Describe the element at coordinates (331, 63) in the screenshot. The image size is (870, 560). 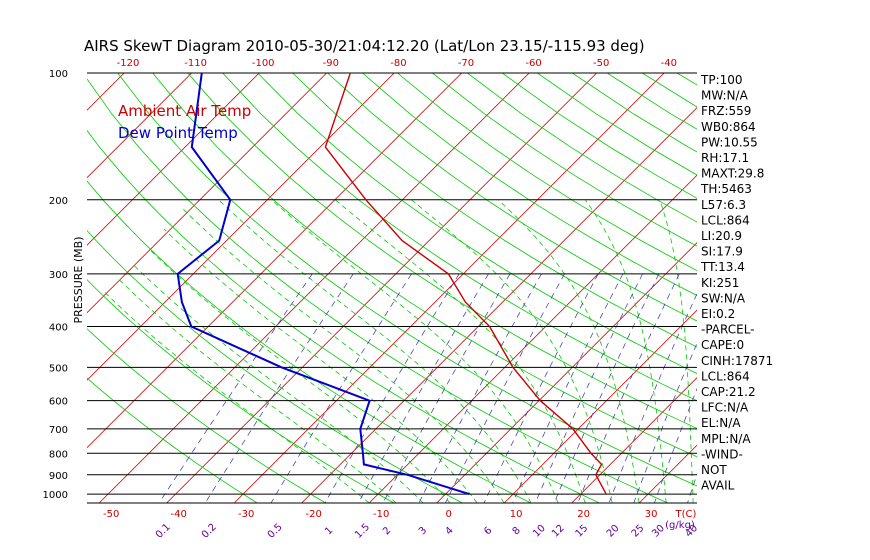
I see `top-temp-tick-label: -90` at that location.